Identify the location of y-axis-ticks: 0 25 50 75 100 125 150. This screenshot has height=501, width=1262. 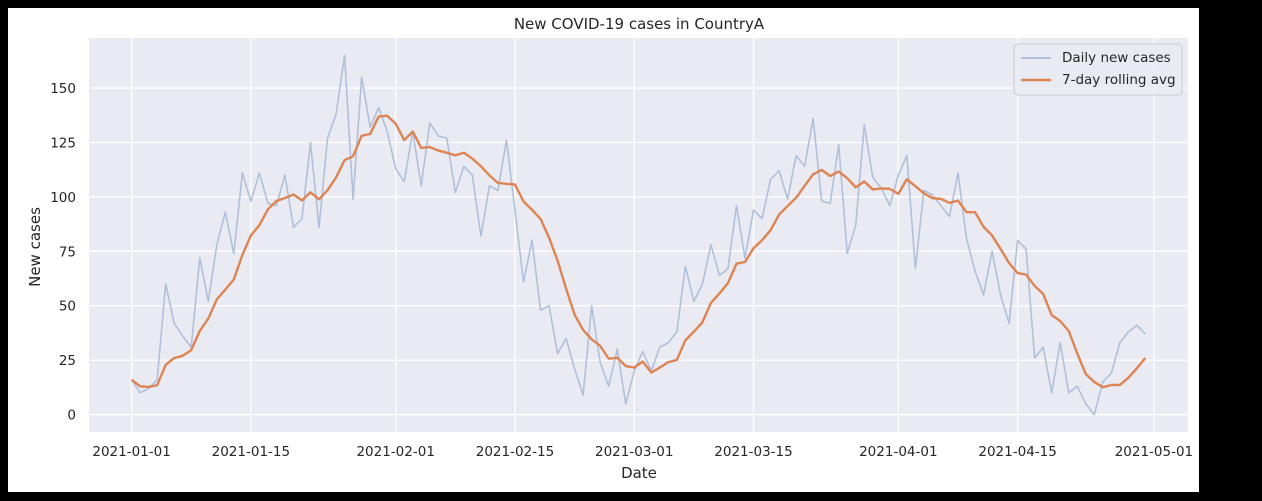
(63, 252).